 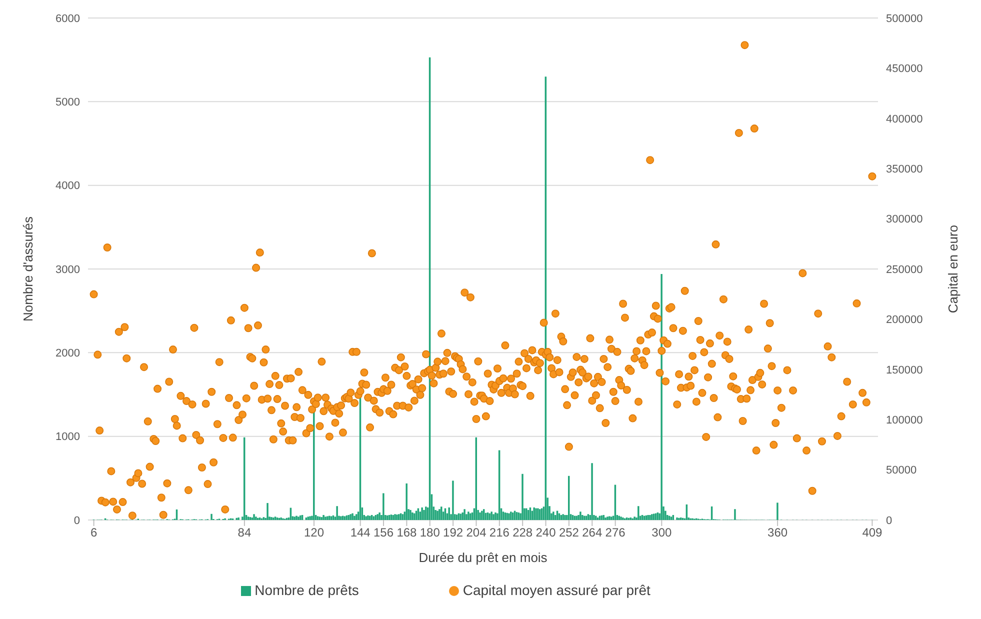 What do you see at coordinates (68, 270) in the screenshot?
I see `y-tick-label: 3000` at bounding box center [68, 270].